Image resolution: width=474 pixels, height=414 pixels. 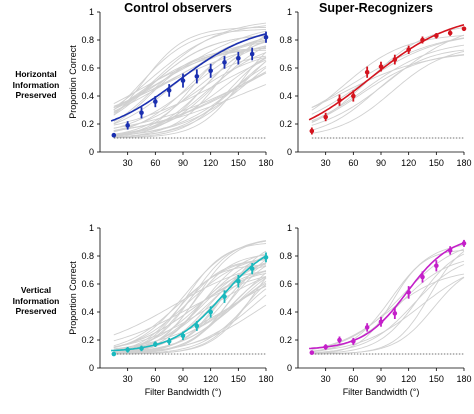 What do you see at coordinates (183, 163) in the screenshot?
I see `x-tick-label: 90` at bounding box center [183, 163].